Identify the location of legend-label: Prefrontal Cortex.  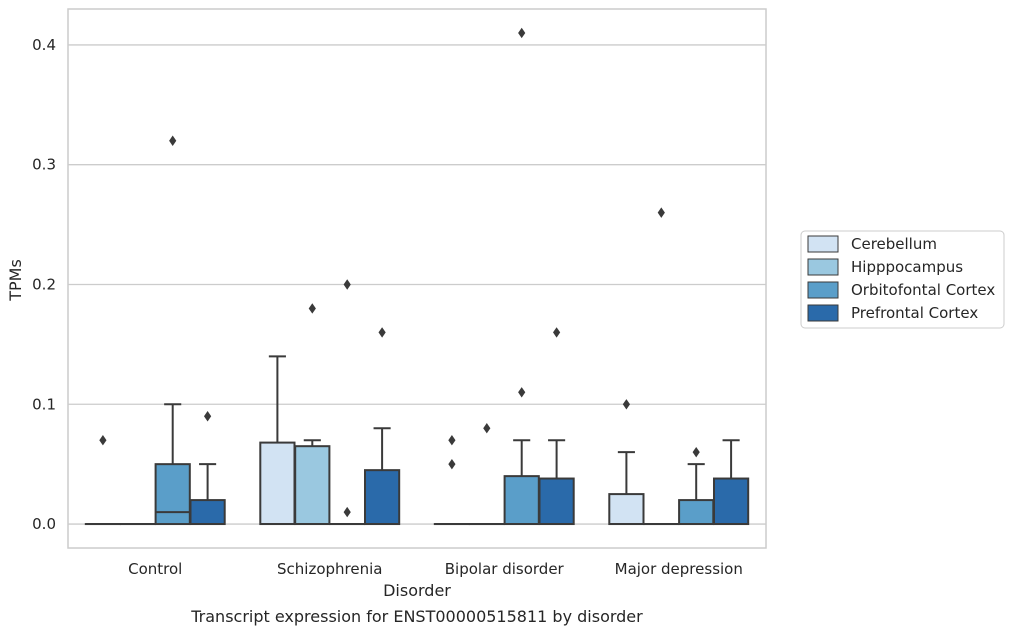
(914, 313).